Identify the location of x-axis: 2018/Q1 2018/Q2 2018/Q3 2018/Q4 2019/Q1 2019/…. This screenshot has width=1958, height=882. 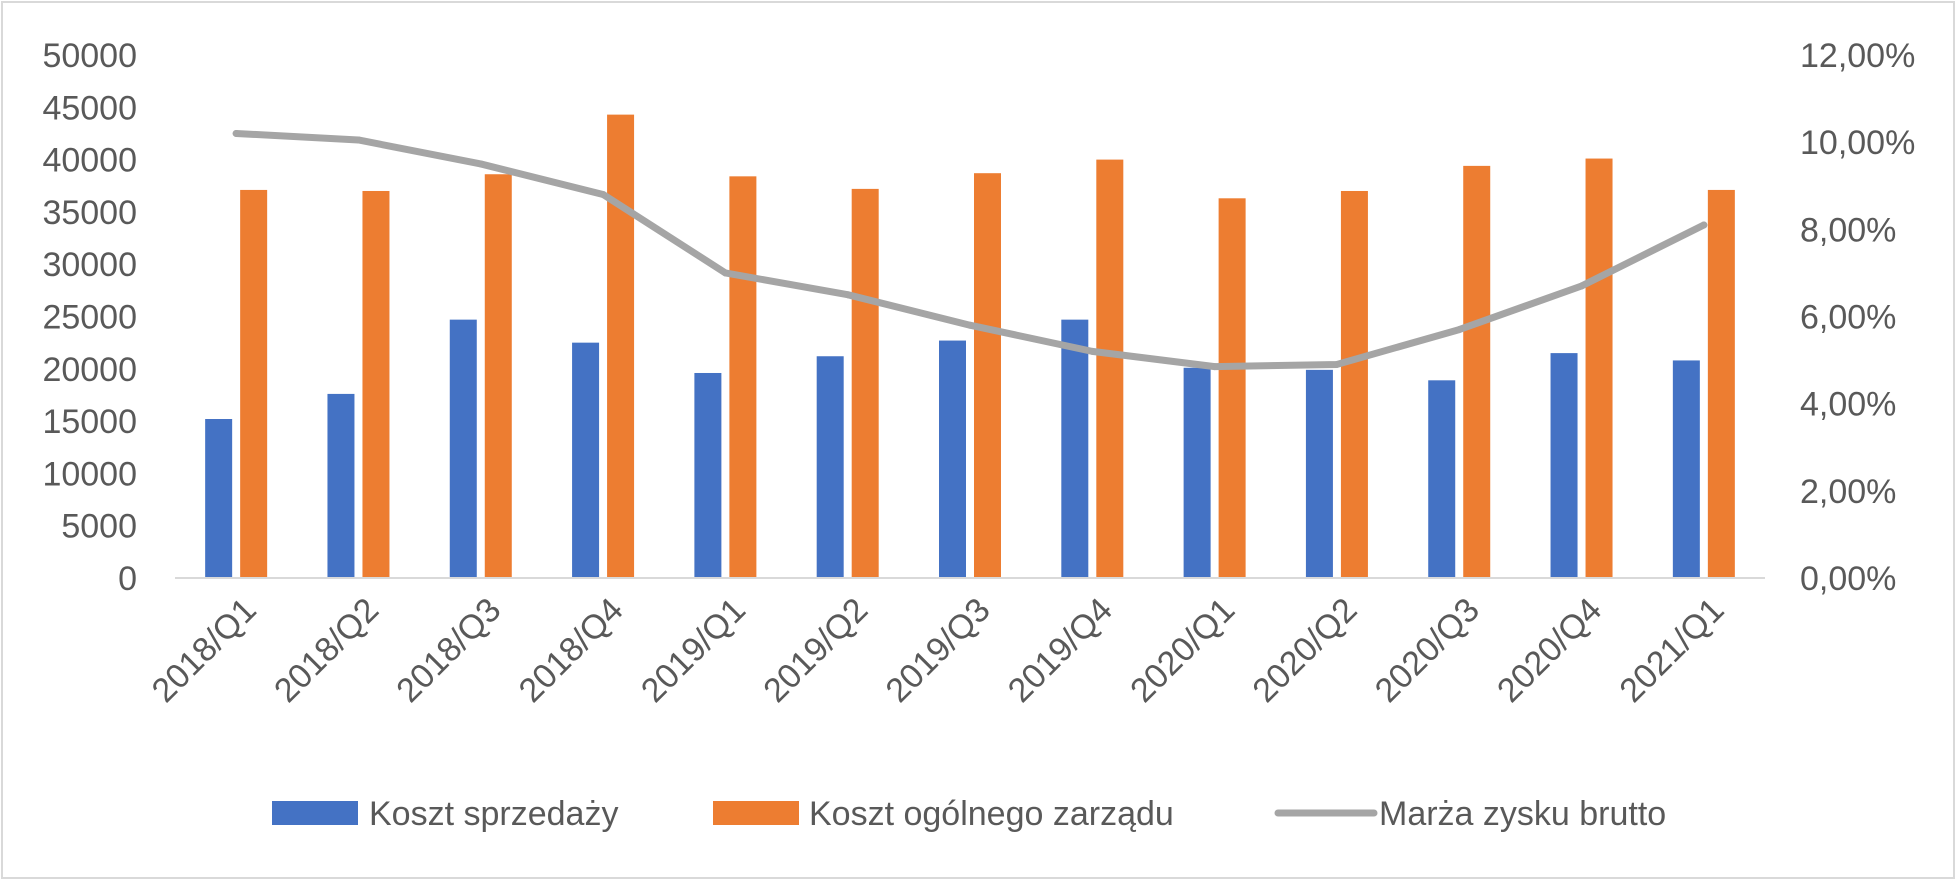
(938, 650).